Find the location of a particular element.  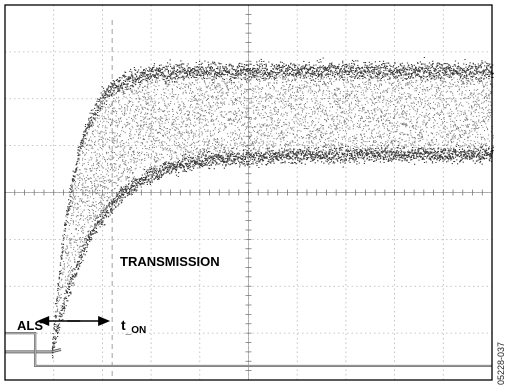

t-on-arrow-right-head is located at coordinates (104, 321).